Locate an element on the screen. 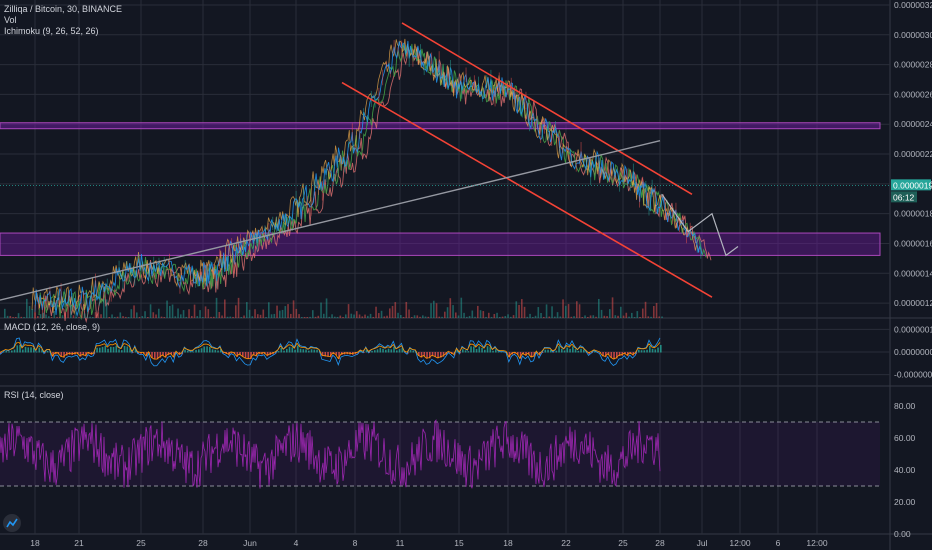  rsi-tick-label: 40.00 is located at coordinates (905, 470).